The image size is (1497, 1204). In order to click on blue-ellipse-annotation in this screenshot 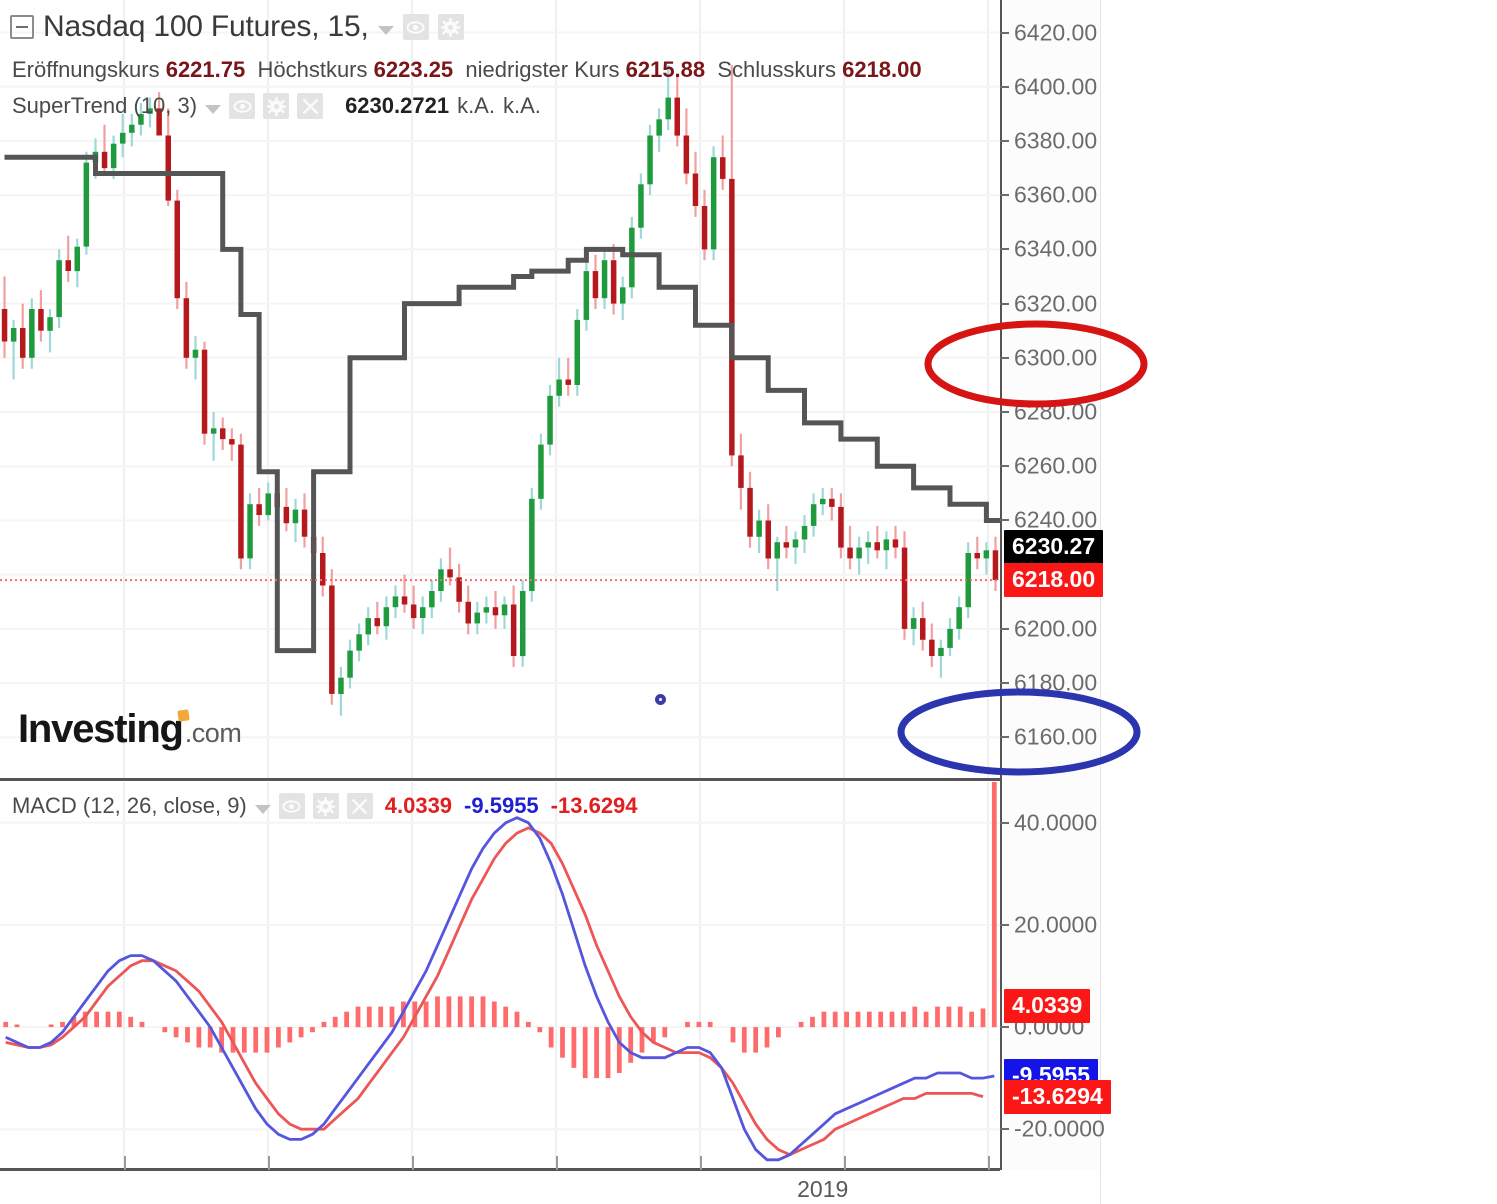, I will do `click(1019, 732)`.